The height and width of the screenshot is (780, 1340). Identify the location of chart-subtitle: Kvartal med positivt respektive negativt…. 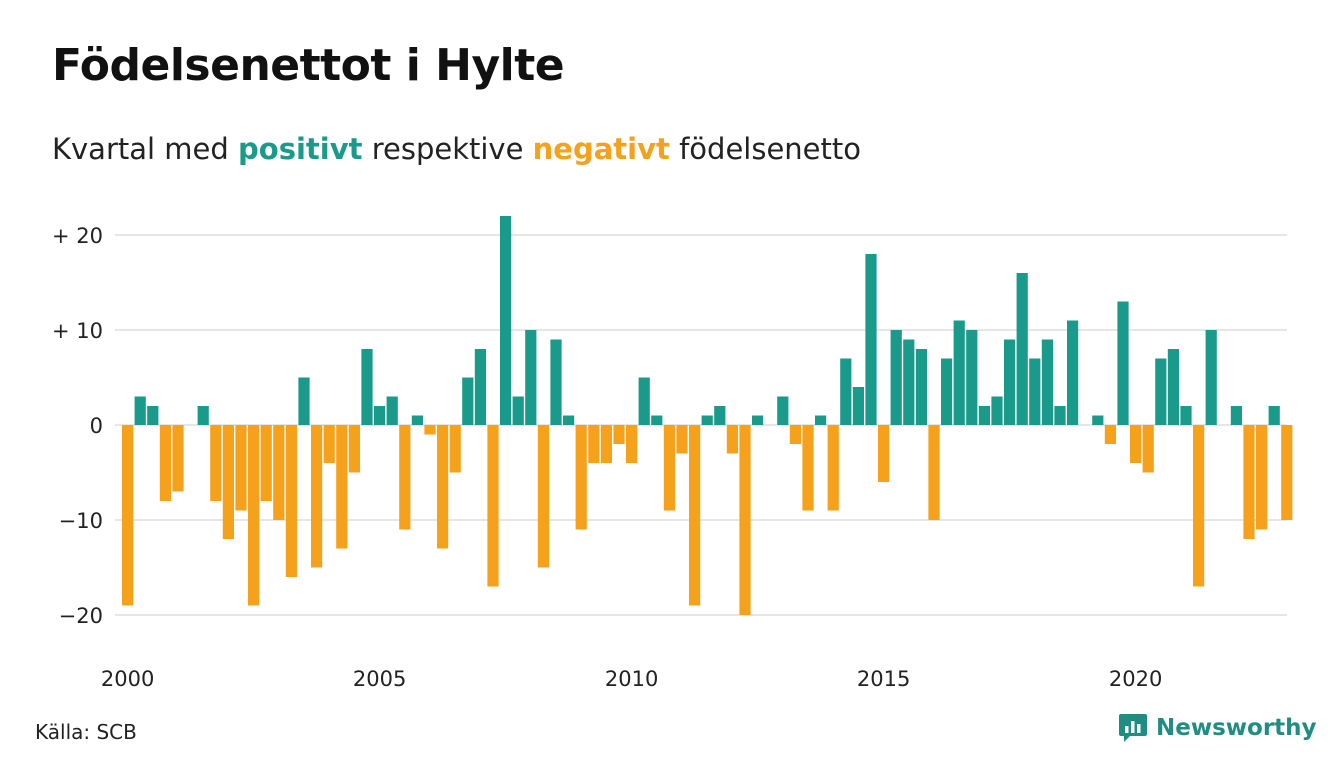
(456, 149).